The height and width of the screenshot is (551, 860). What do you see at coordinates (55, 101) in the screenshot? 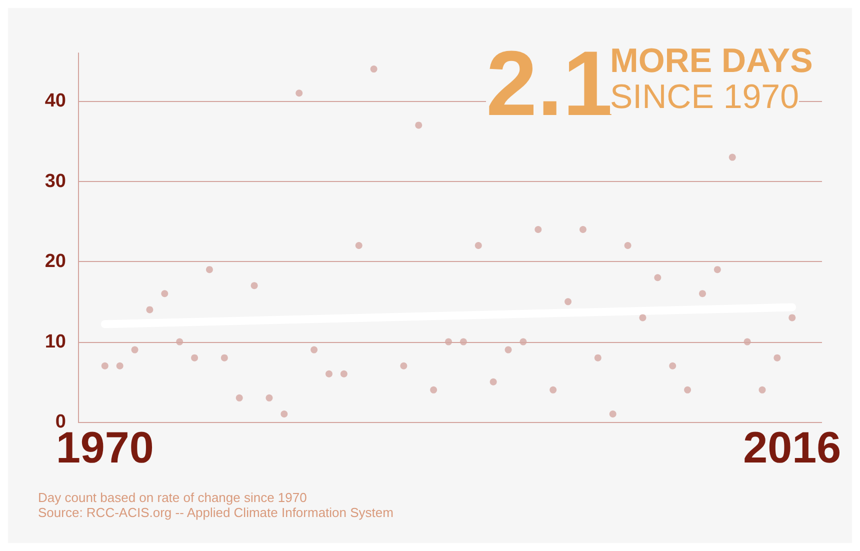
I see `y-tick-label: 40` at bounding box center [55, 101].